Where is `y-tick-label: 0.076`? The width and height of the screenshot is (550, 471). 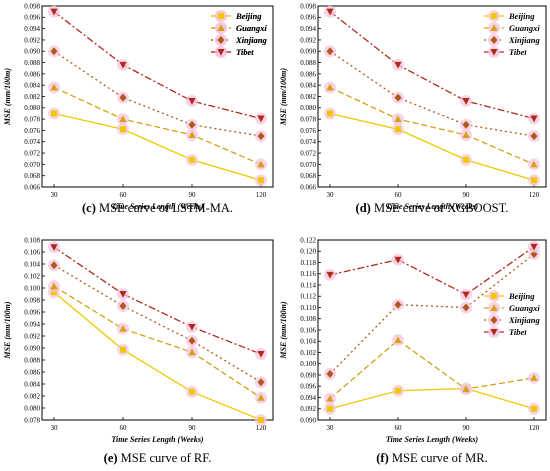
y-tick-label: 0.076 is located at coordinates (308, 131).